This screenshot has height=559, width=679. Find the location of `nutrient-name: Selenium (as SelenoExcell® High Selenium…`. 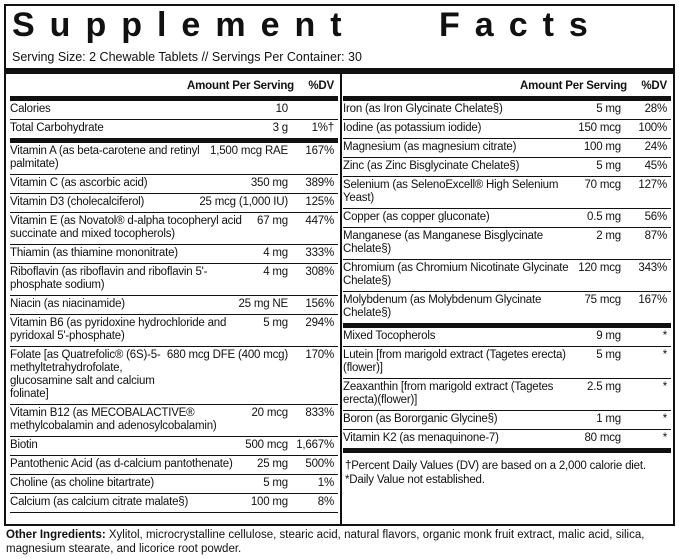

nutrient-name: Selenium (as SelenoExcell® High Selenium… is located at coordinates (451, 191).